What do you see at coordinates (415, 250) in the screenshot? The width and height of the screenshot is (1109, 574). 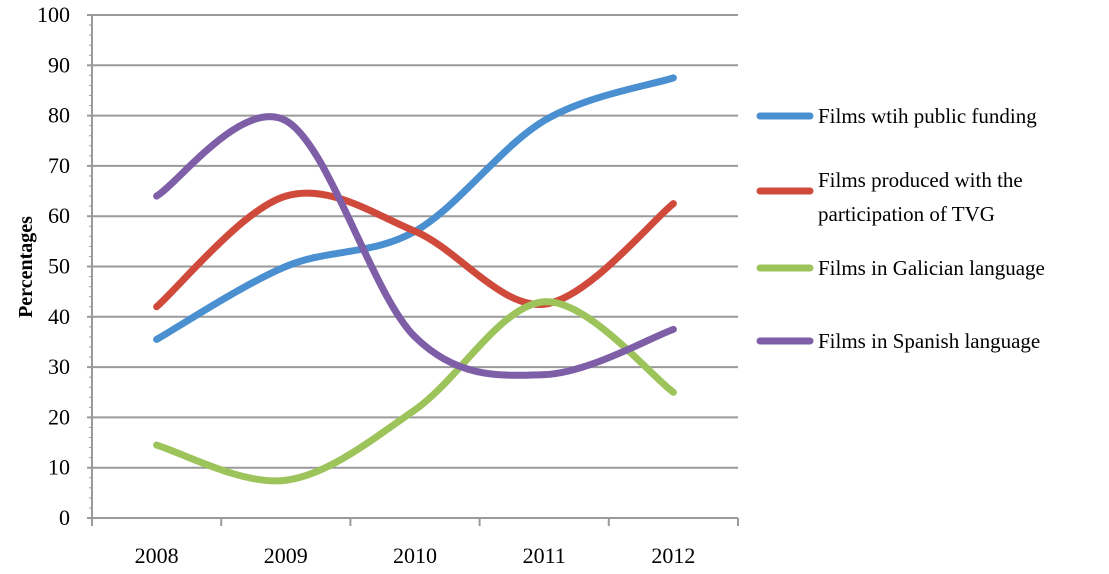 I see `series-line-films-produced-with-the-participation-of-tvg` at bounding box center [415, 250].